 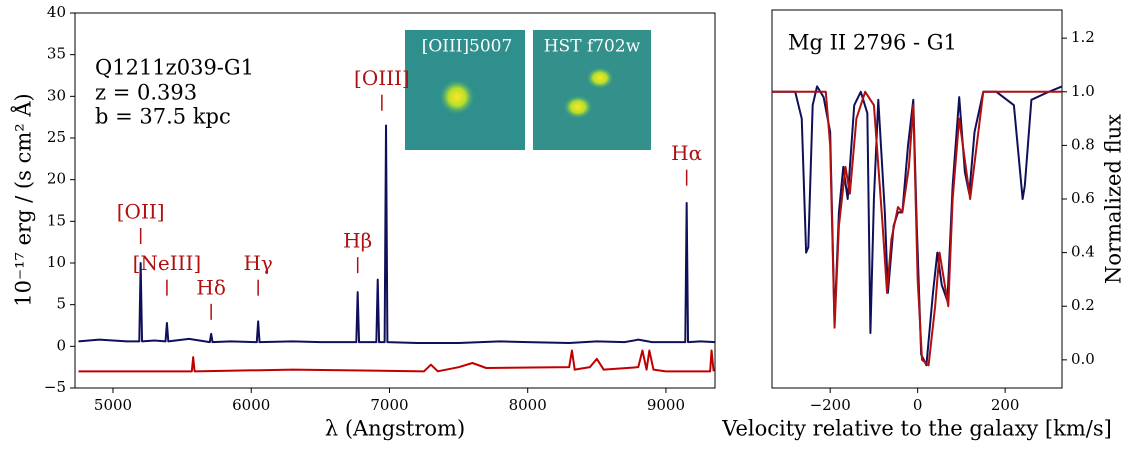 What do you see at coordinates (56, 95) in the screenshot?
I see `y-tick-label: 30` at bounding box center [56, 95].